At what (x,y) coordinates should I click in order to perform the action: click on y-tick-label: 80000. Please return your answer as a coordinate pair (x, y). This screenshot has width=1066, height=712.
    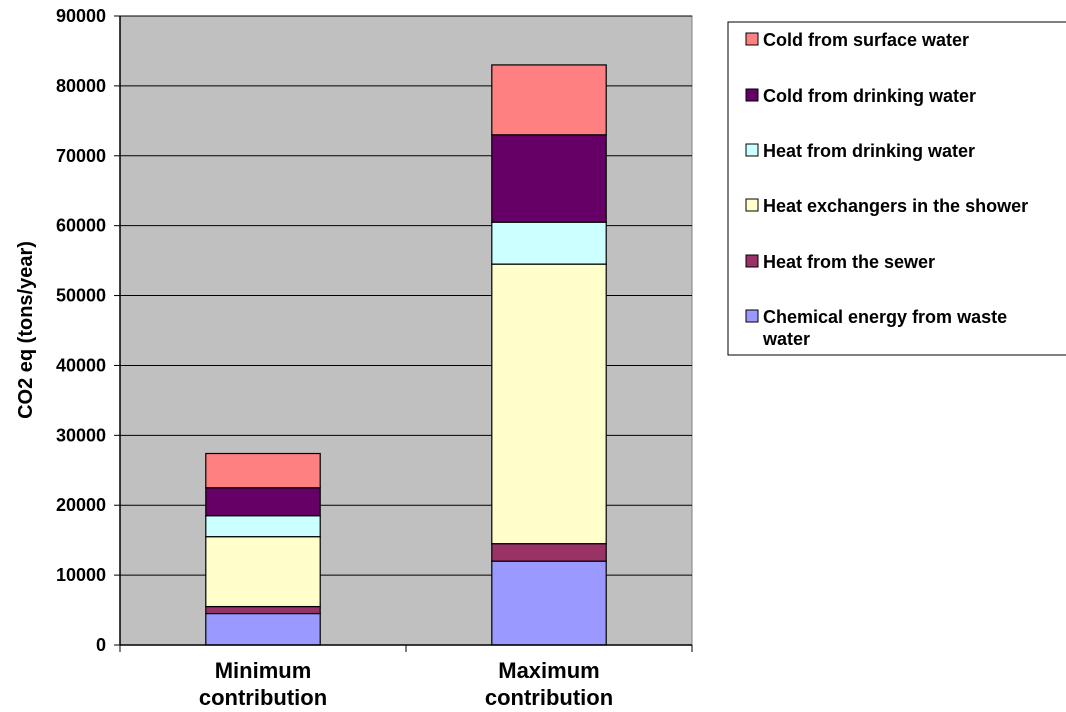
    Looking at the image, I should click on (81, 86).